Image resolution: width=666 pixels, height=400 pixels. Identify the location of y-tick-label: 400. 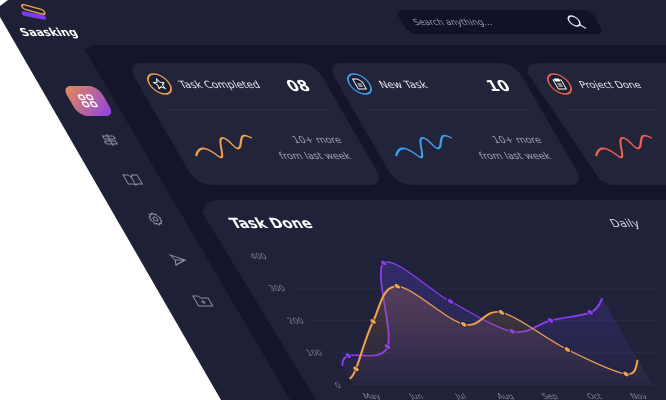
(259, 257).